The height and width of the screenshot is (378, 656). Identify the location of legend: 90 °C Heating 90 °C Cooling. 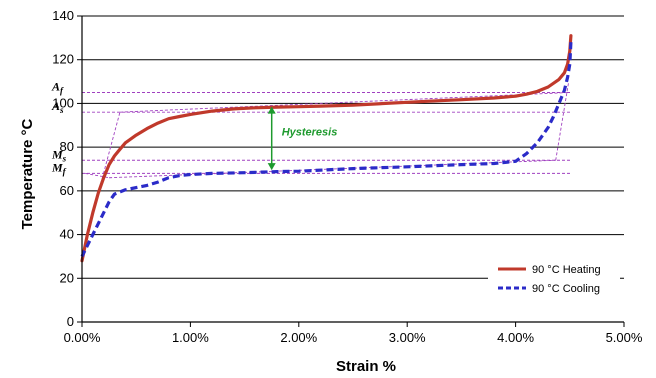
(554, 278).